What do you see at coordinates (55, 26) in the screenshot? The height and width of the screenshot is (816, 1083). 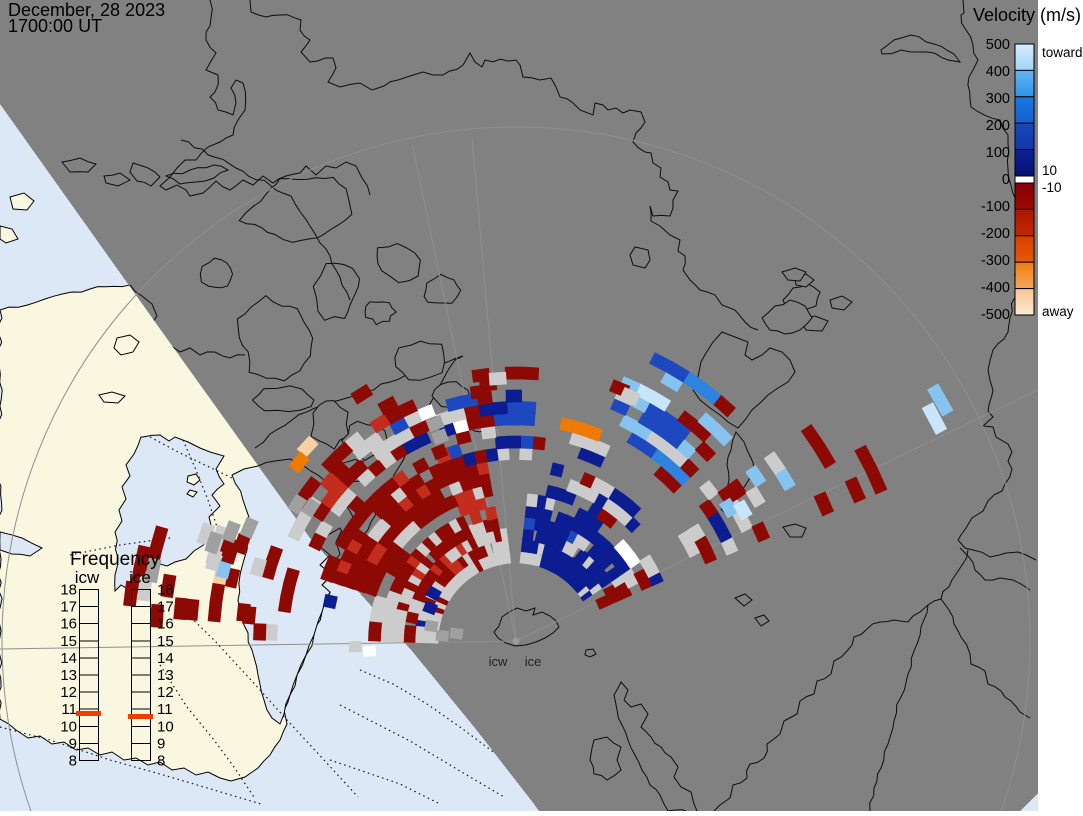 I see `svg-text: 1700:00 UT` at bounding box center [55, 26].